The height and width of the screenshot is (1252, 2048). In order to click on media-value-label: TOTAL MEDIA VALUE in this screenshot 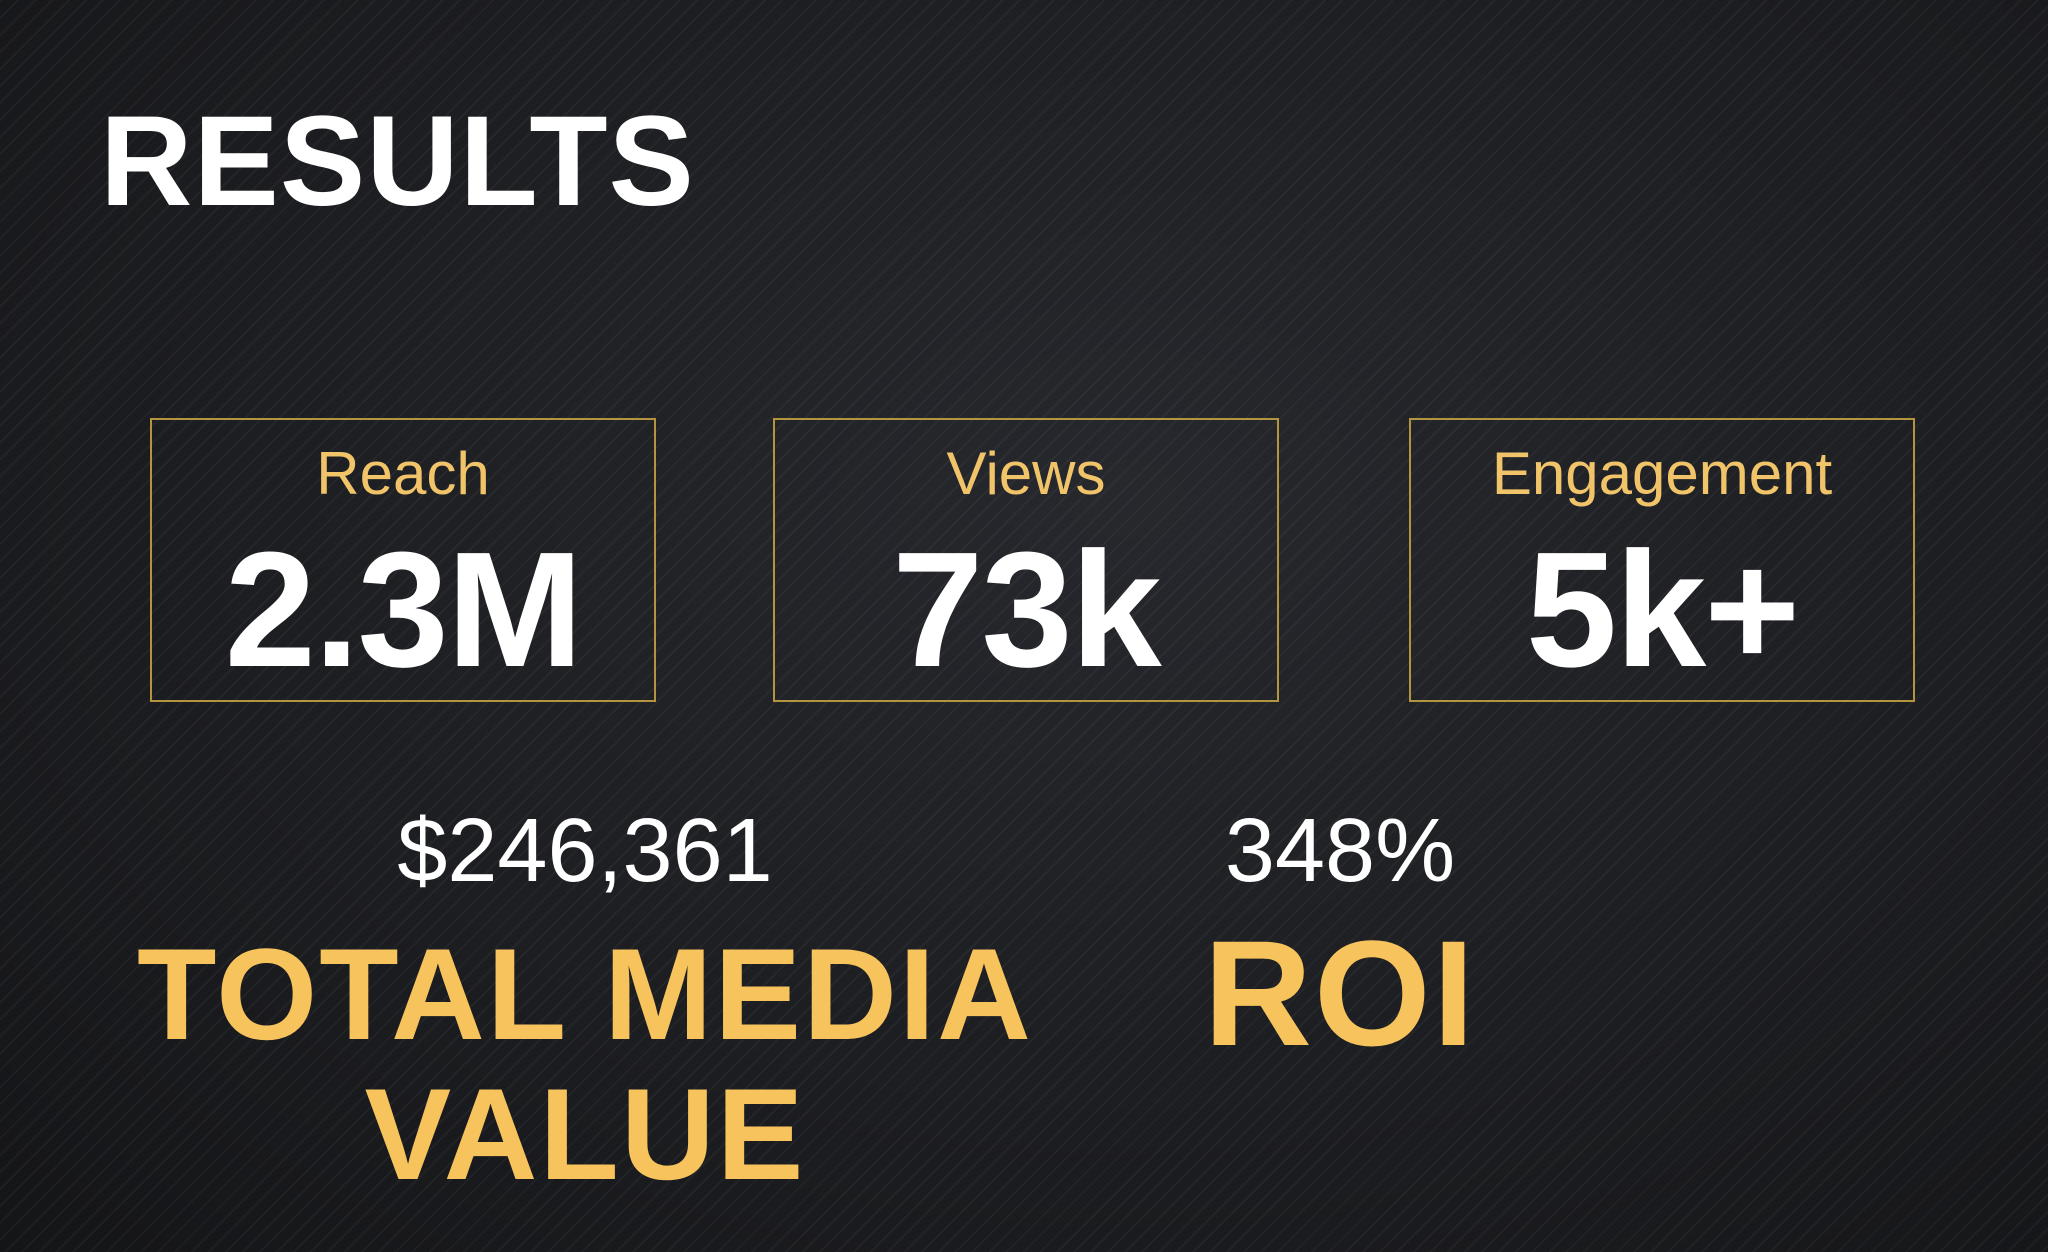, I will do `click(585, 1064)`.